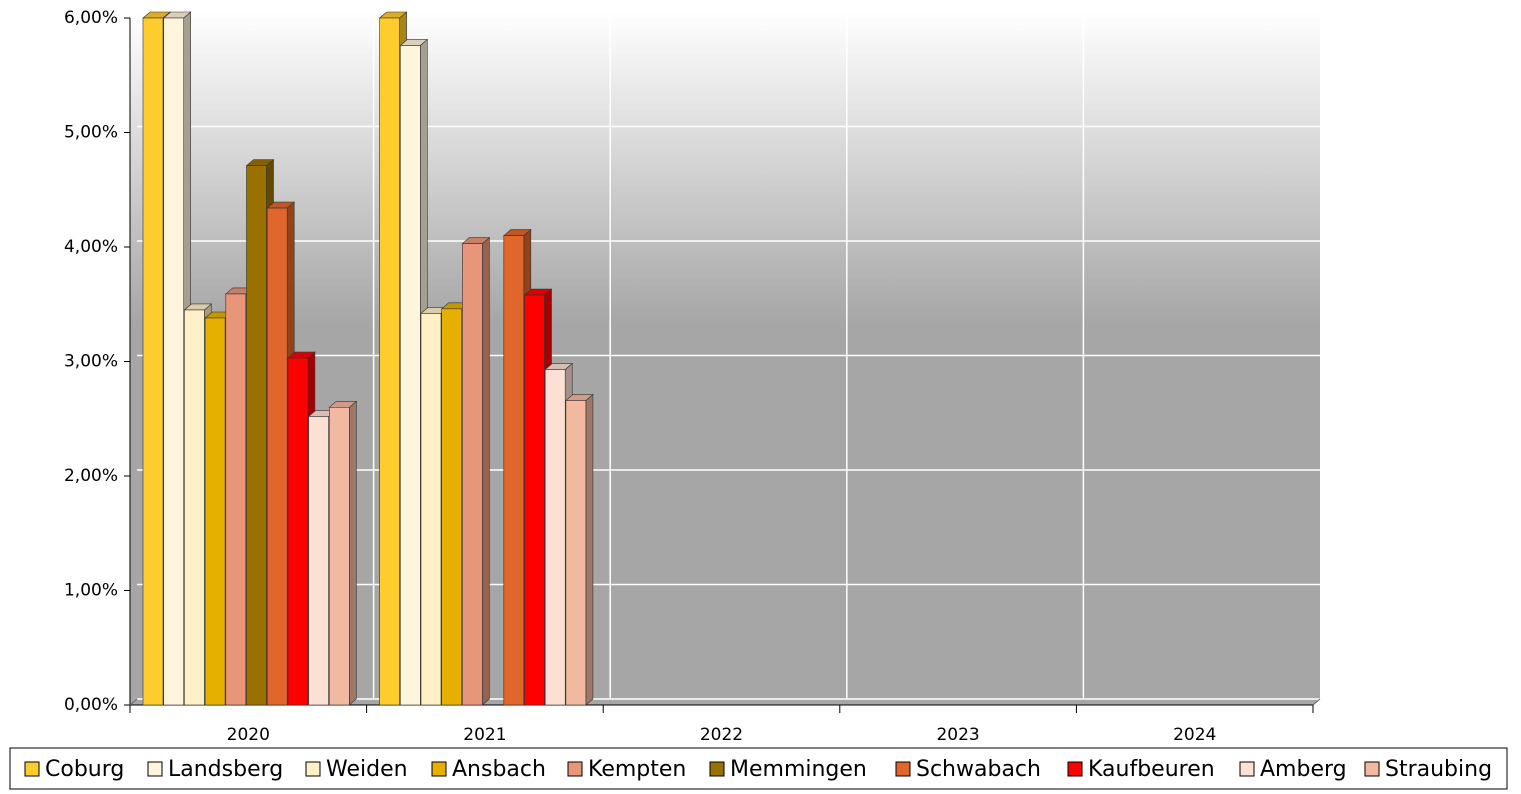 The image size is (1521, 794). Describe the element at coordinates (91, 247) in the screenshot. I see `y-tick-label: 4,00%` at that location.